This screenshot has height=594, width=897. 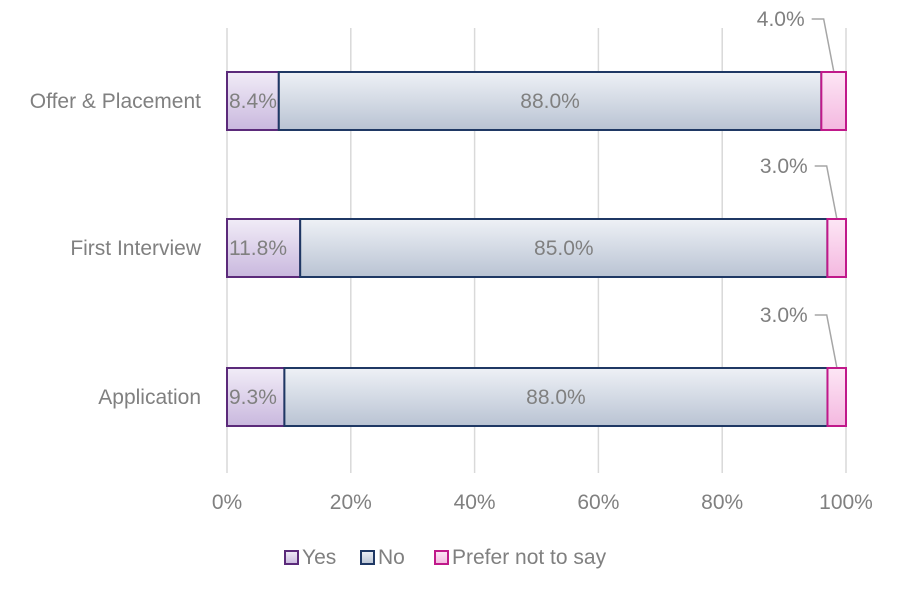 What do you see at coordinates (136, 248) in the screenshot?
I see `category-label: First Interview` at bounding box center [136, 248].